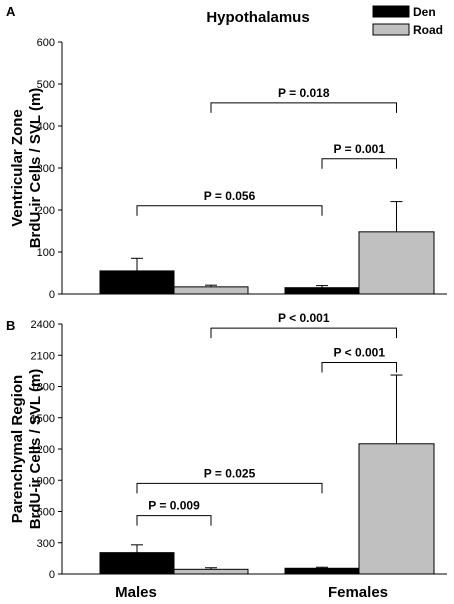 The width and height of the screenshot is (454, 604). What do you see at coordinates (43, 419) in the screenshot?
I see `y-tick-label: 1500` at bounding box center [43, 419].